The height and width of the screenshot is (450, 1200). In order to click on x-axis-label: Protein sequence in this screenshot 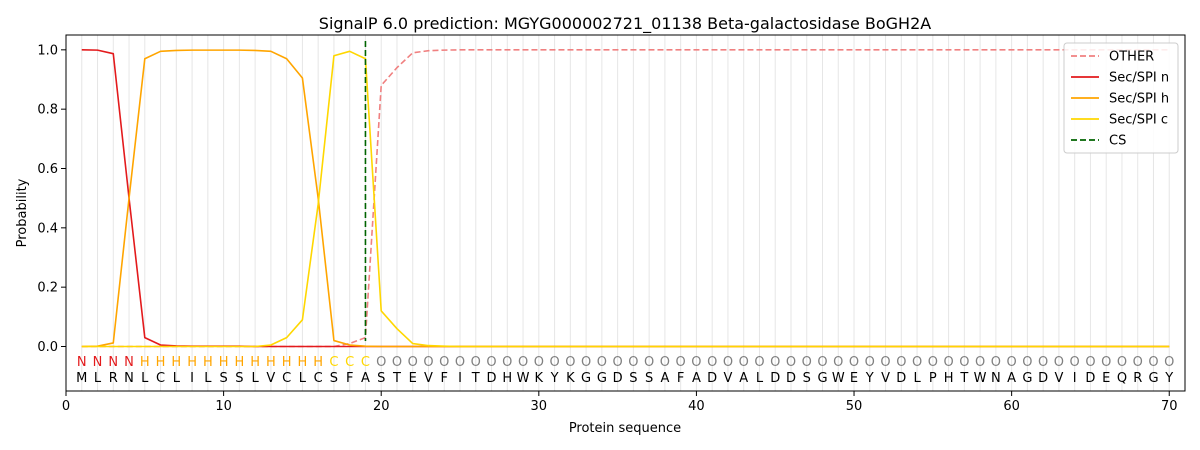, I will do `click(625, 428)`.